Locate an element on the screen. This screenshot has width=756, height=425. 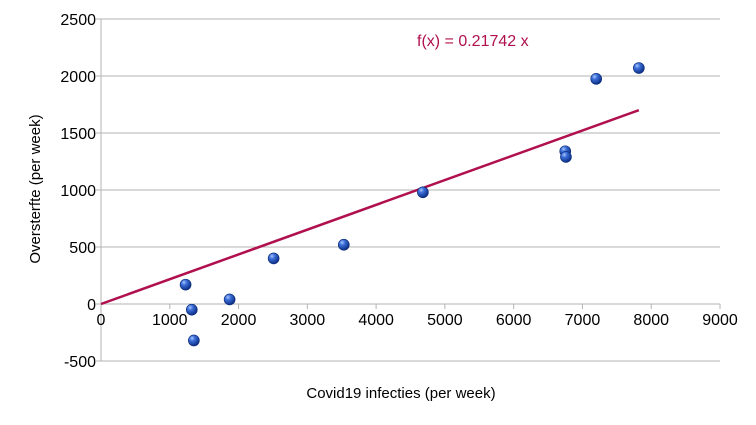
x-tick-label: 1000 is located at coordinates (170, 320).